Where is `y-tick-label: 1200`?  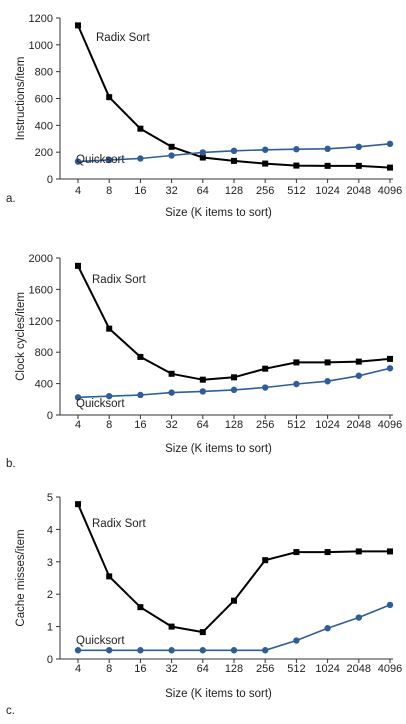 y-tick-label: 1200 is located at coordinates (41, 322).